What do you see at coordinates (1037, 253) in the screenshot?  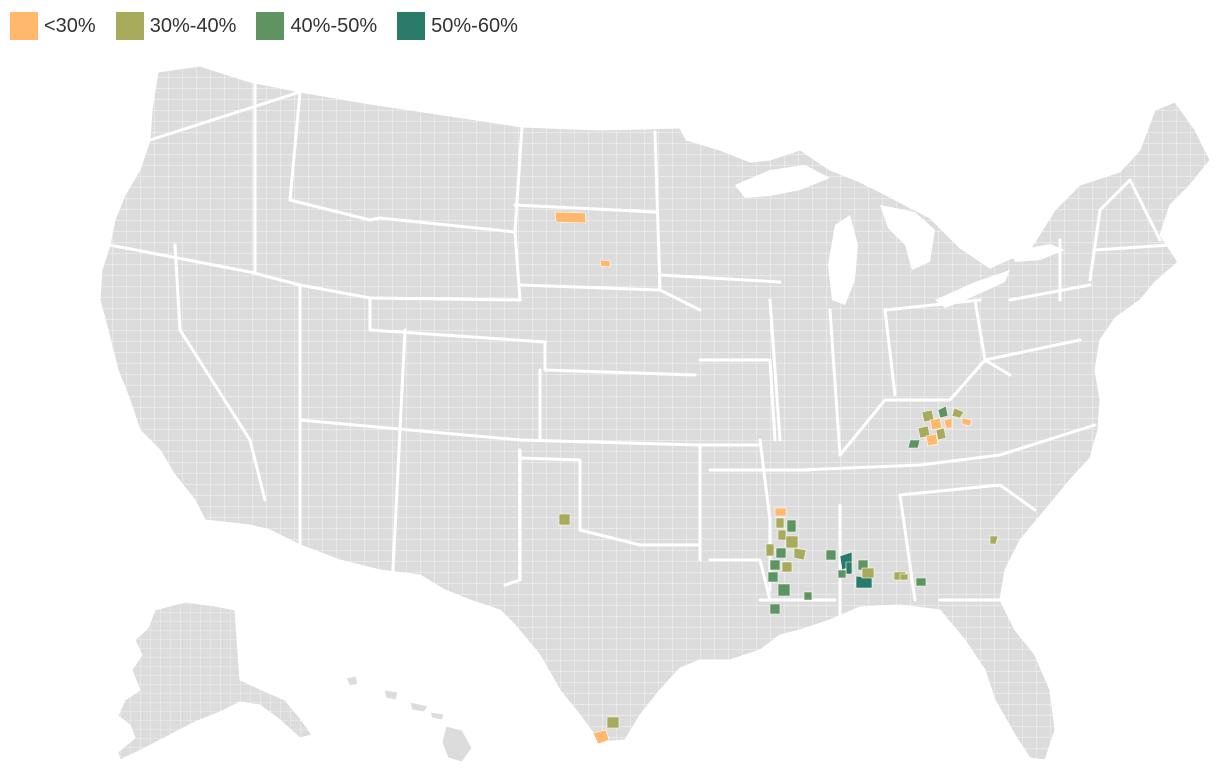 I see `lake-ontario` at bounding box center [1037, 253].